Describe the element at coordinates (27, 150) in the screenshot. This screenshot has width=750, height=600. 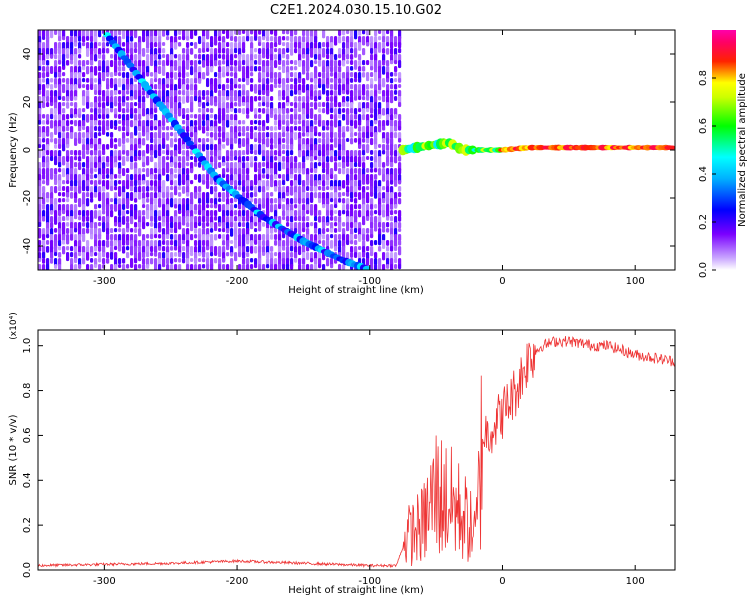
I see `spectrogram-y-tick-label: 0` at that location.